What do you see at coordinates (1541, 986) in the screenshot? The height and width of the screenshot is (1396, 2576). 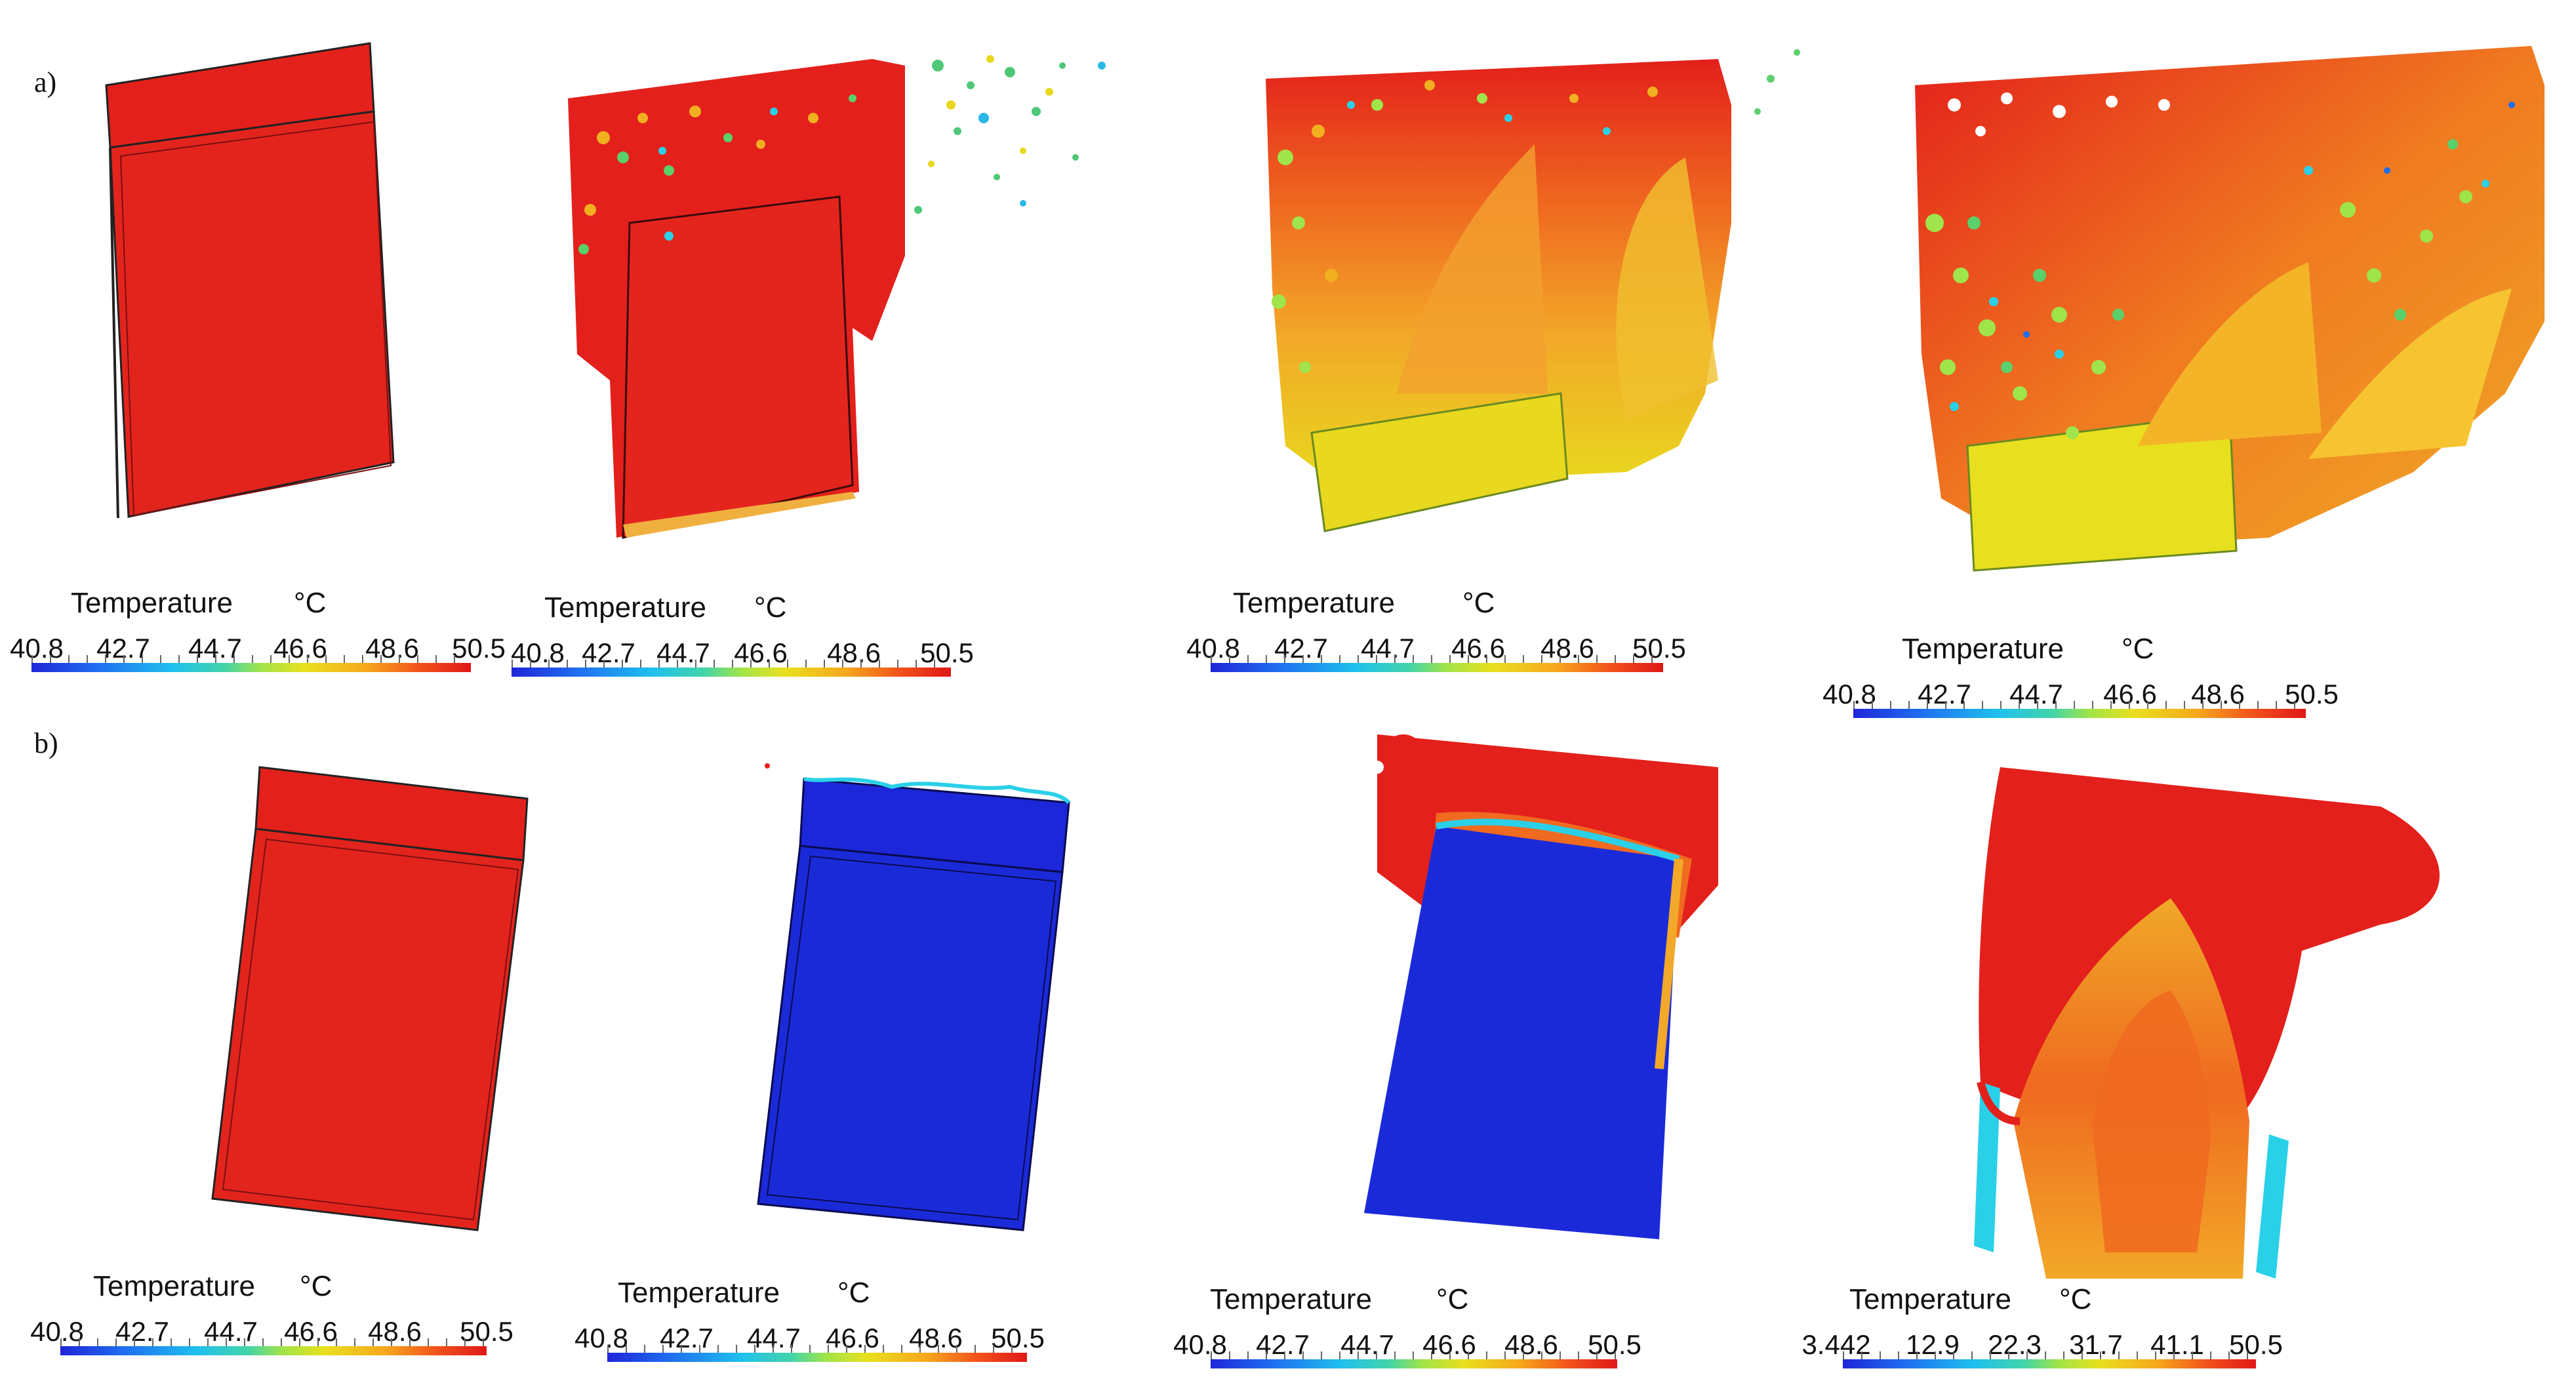 I see `flow-b3-render` at bounding box center [1541, 986].